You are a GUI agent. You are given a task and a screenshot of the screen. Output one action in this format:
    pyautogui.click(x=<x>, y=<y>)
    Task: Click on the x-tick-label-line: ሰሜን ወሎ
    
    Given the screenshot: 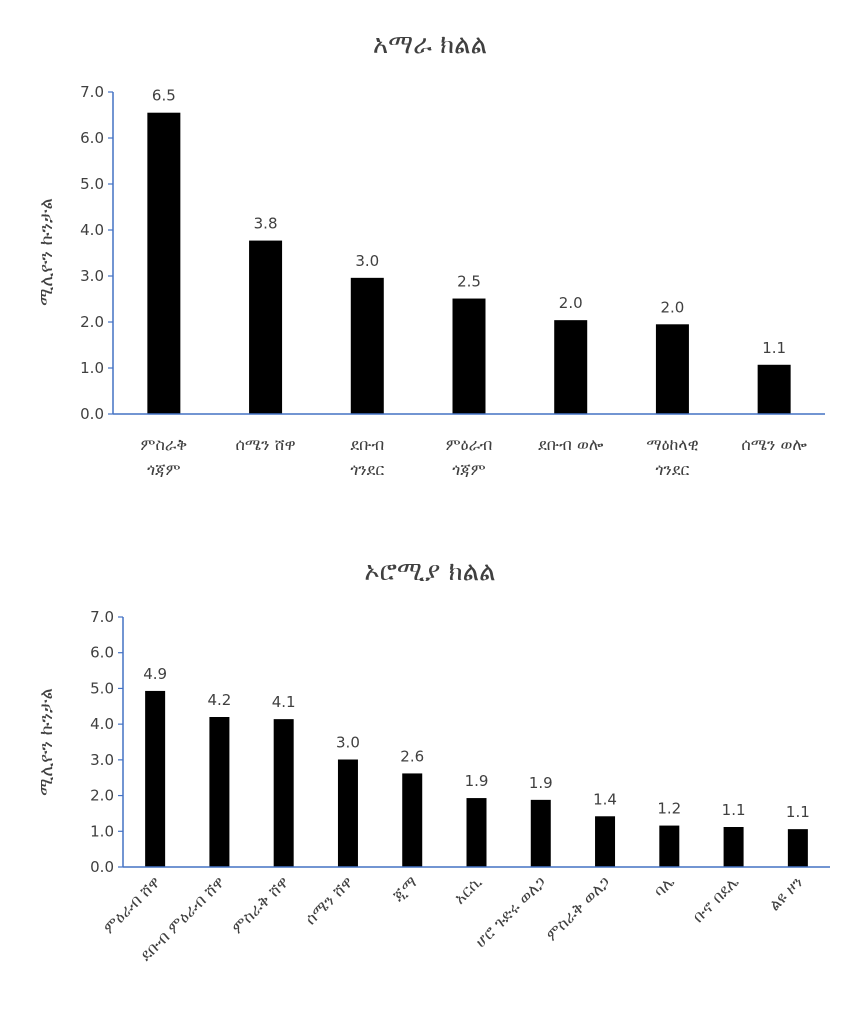 What is the action you would take?
    pyautogui.click(x=774, y=444)
    